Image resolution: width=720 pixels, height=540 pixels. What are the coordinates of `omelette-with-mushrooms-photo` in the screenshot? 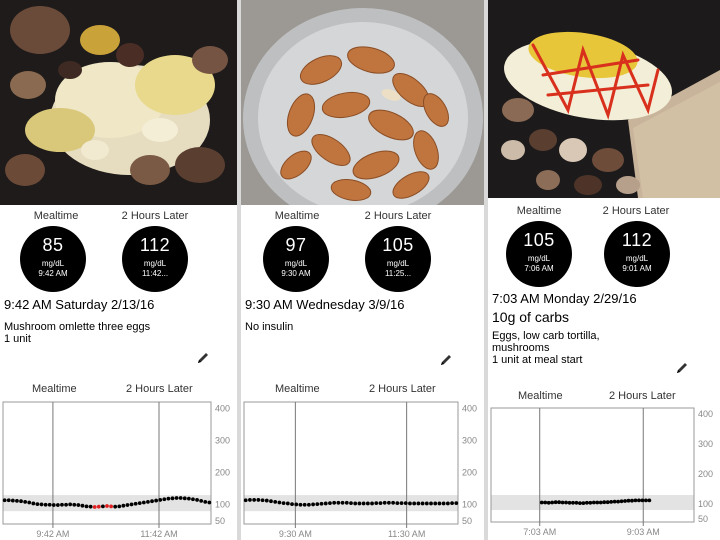 It's located at (118, 102).